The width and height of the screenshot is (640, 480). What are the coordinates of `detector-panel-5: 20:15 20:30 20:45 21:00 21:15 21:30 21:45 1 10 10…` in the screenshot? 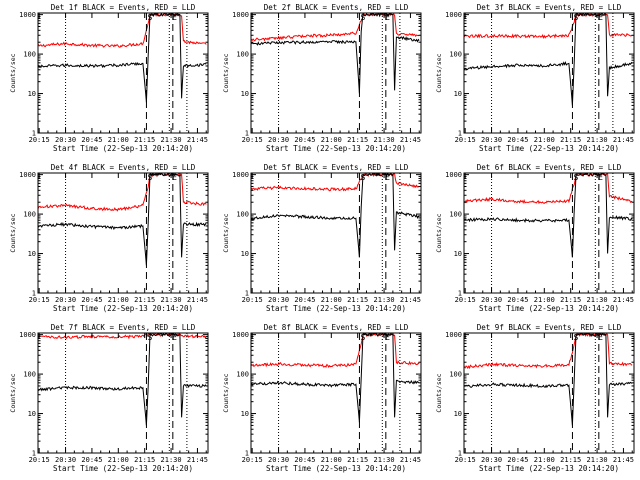 It's located at (322, 238).